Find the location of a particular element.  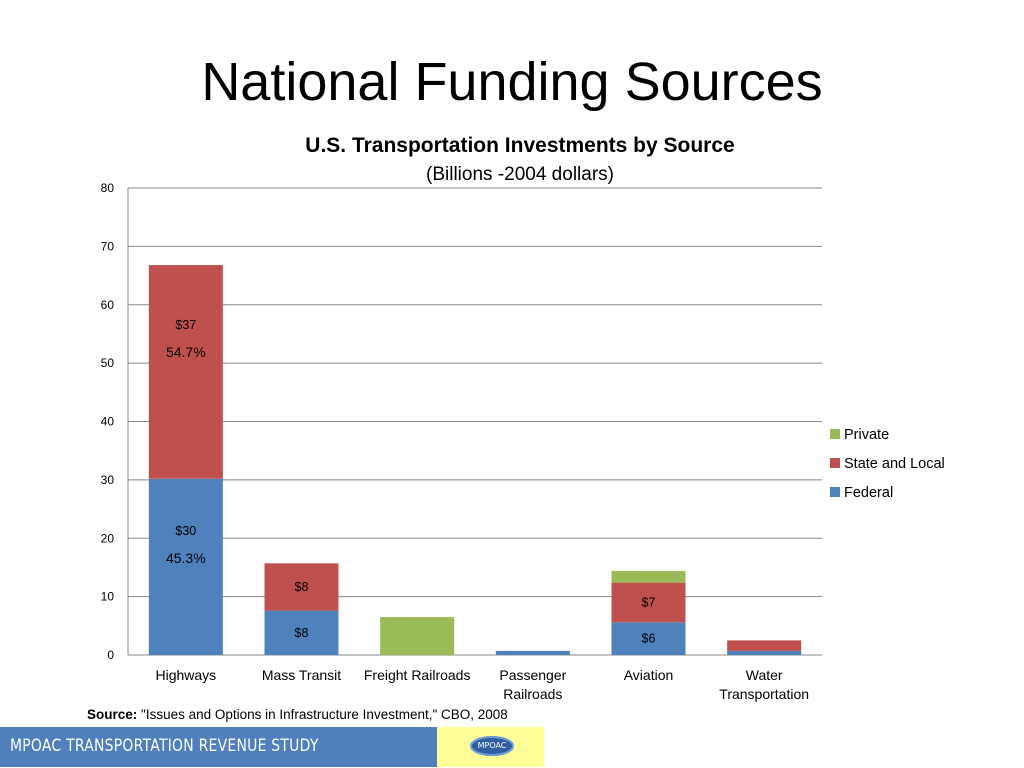

data-label: $6 is located at coordinates (649, 639).